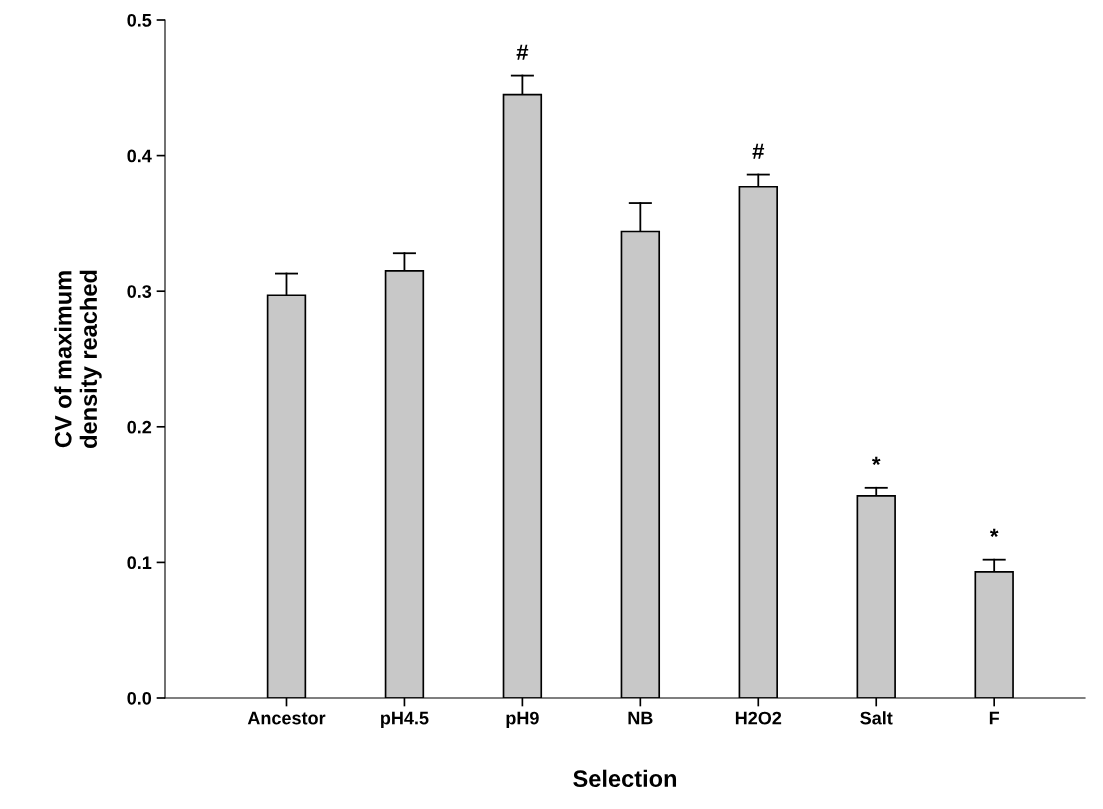 Image resolution: width=1103 pixels, height=809 pixels. I want to click on y-tick-label: 0.3, so click(139, 291).